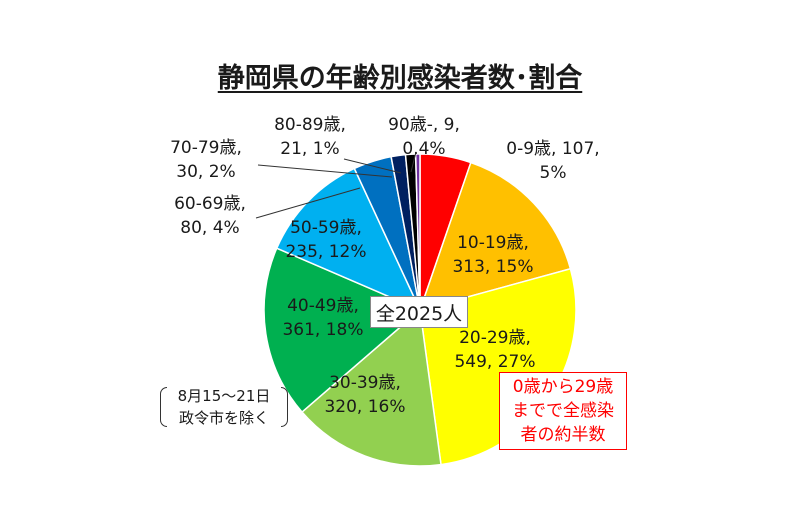 The image size is (800, 514). Describe the element at coordinates (413, 162) in the screenshot. I see `leader-line-90歳-` at that location.